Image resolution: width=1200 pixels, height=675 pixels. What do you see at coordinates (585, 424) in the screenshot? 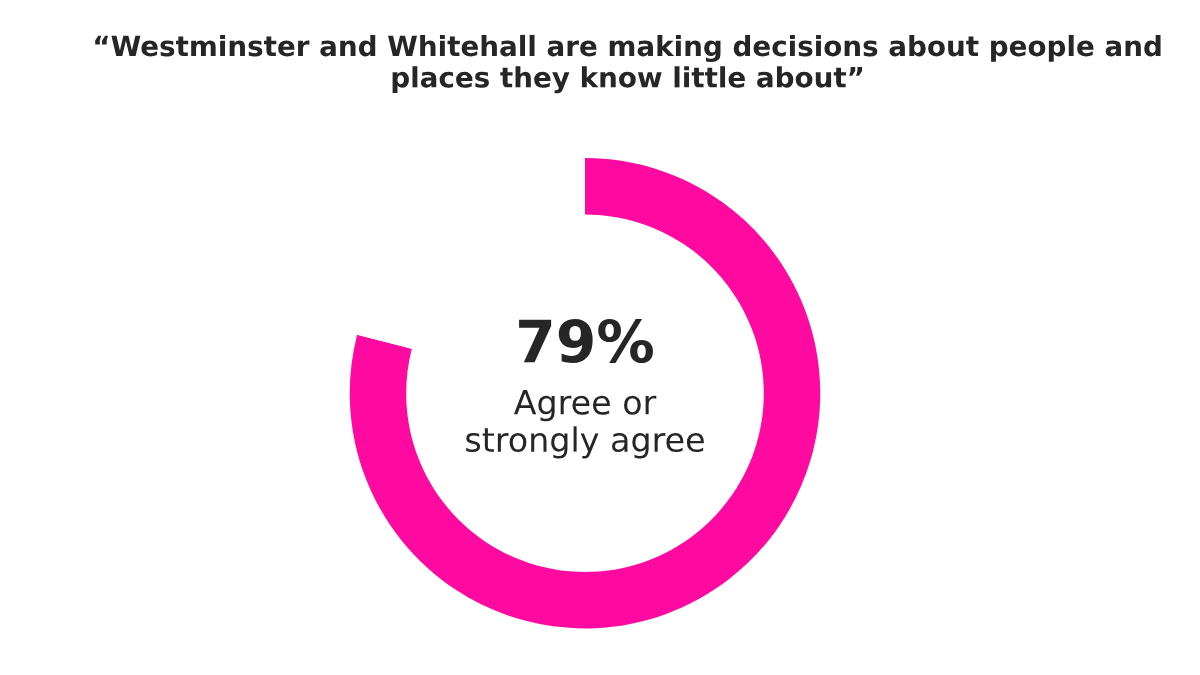
I see `slice-label: Agree or strongly agree` at bounding box center [585, 424].